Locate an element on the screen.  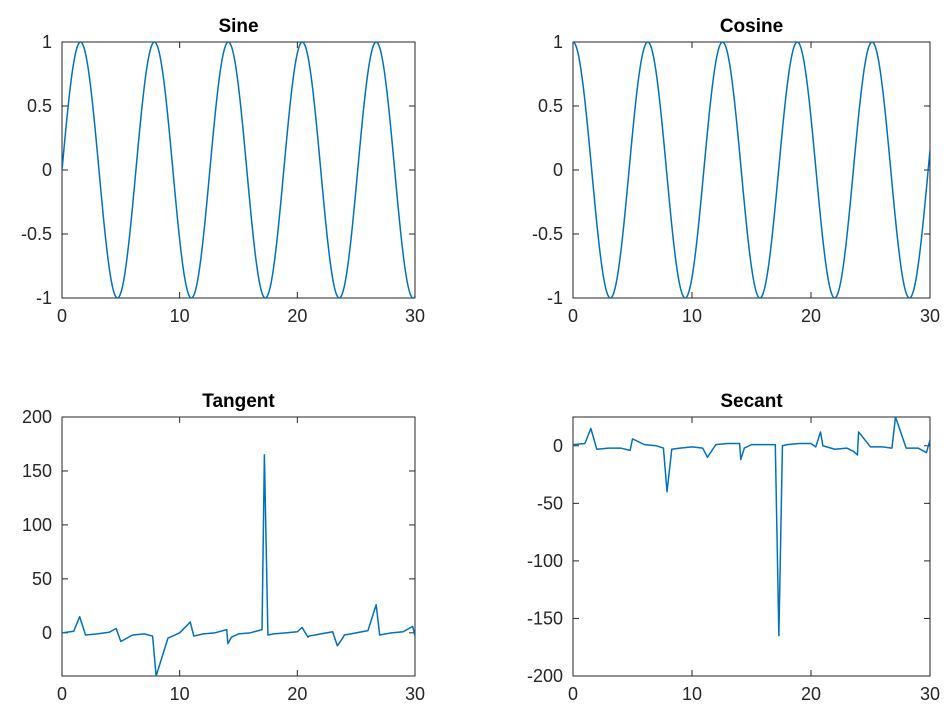
secant-ytick-label: 0 is located at coordinates (558, 446).